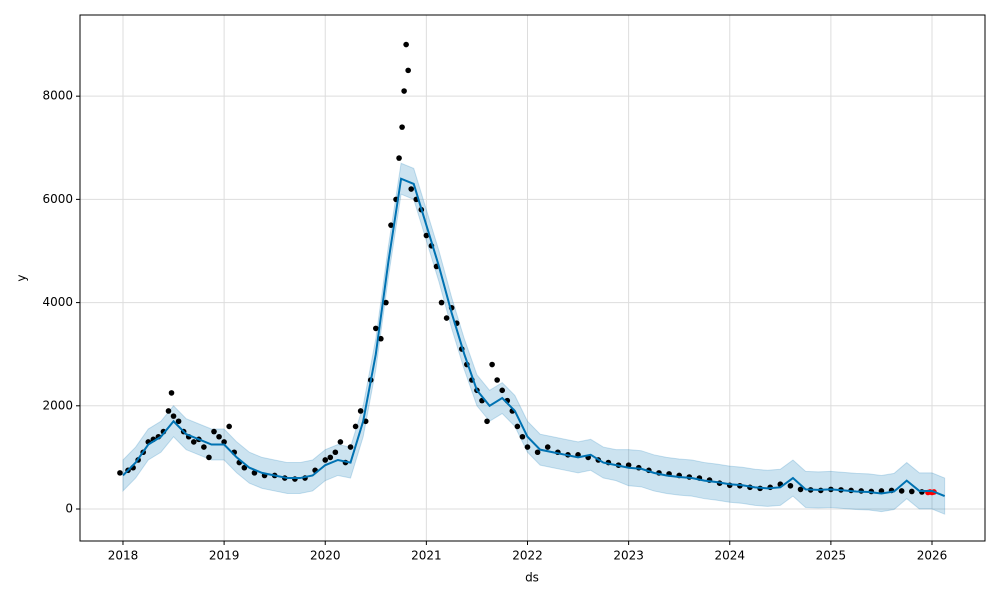 This screenshot has height=600, width=1000. What do you see at coordinates (325, 556) in the screenshot?
I see `x-tick-label: 2020` at bounding box center [325, 556].